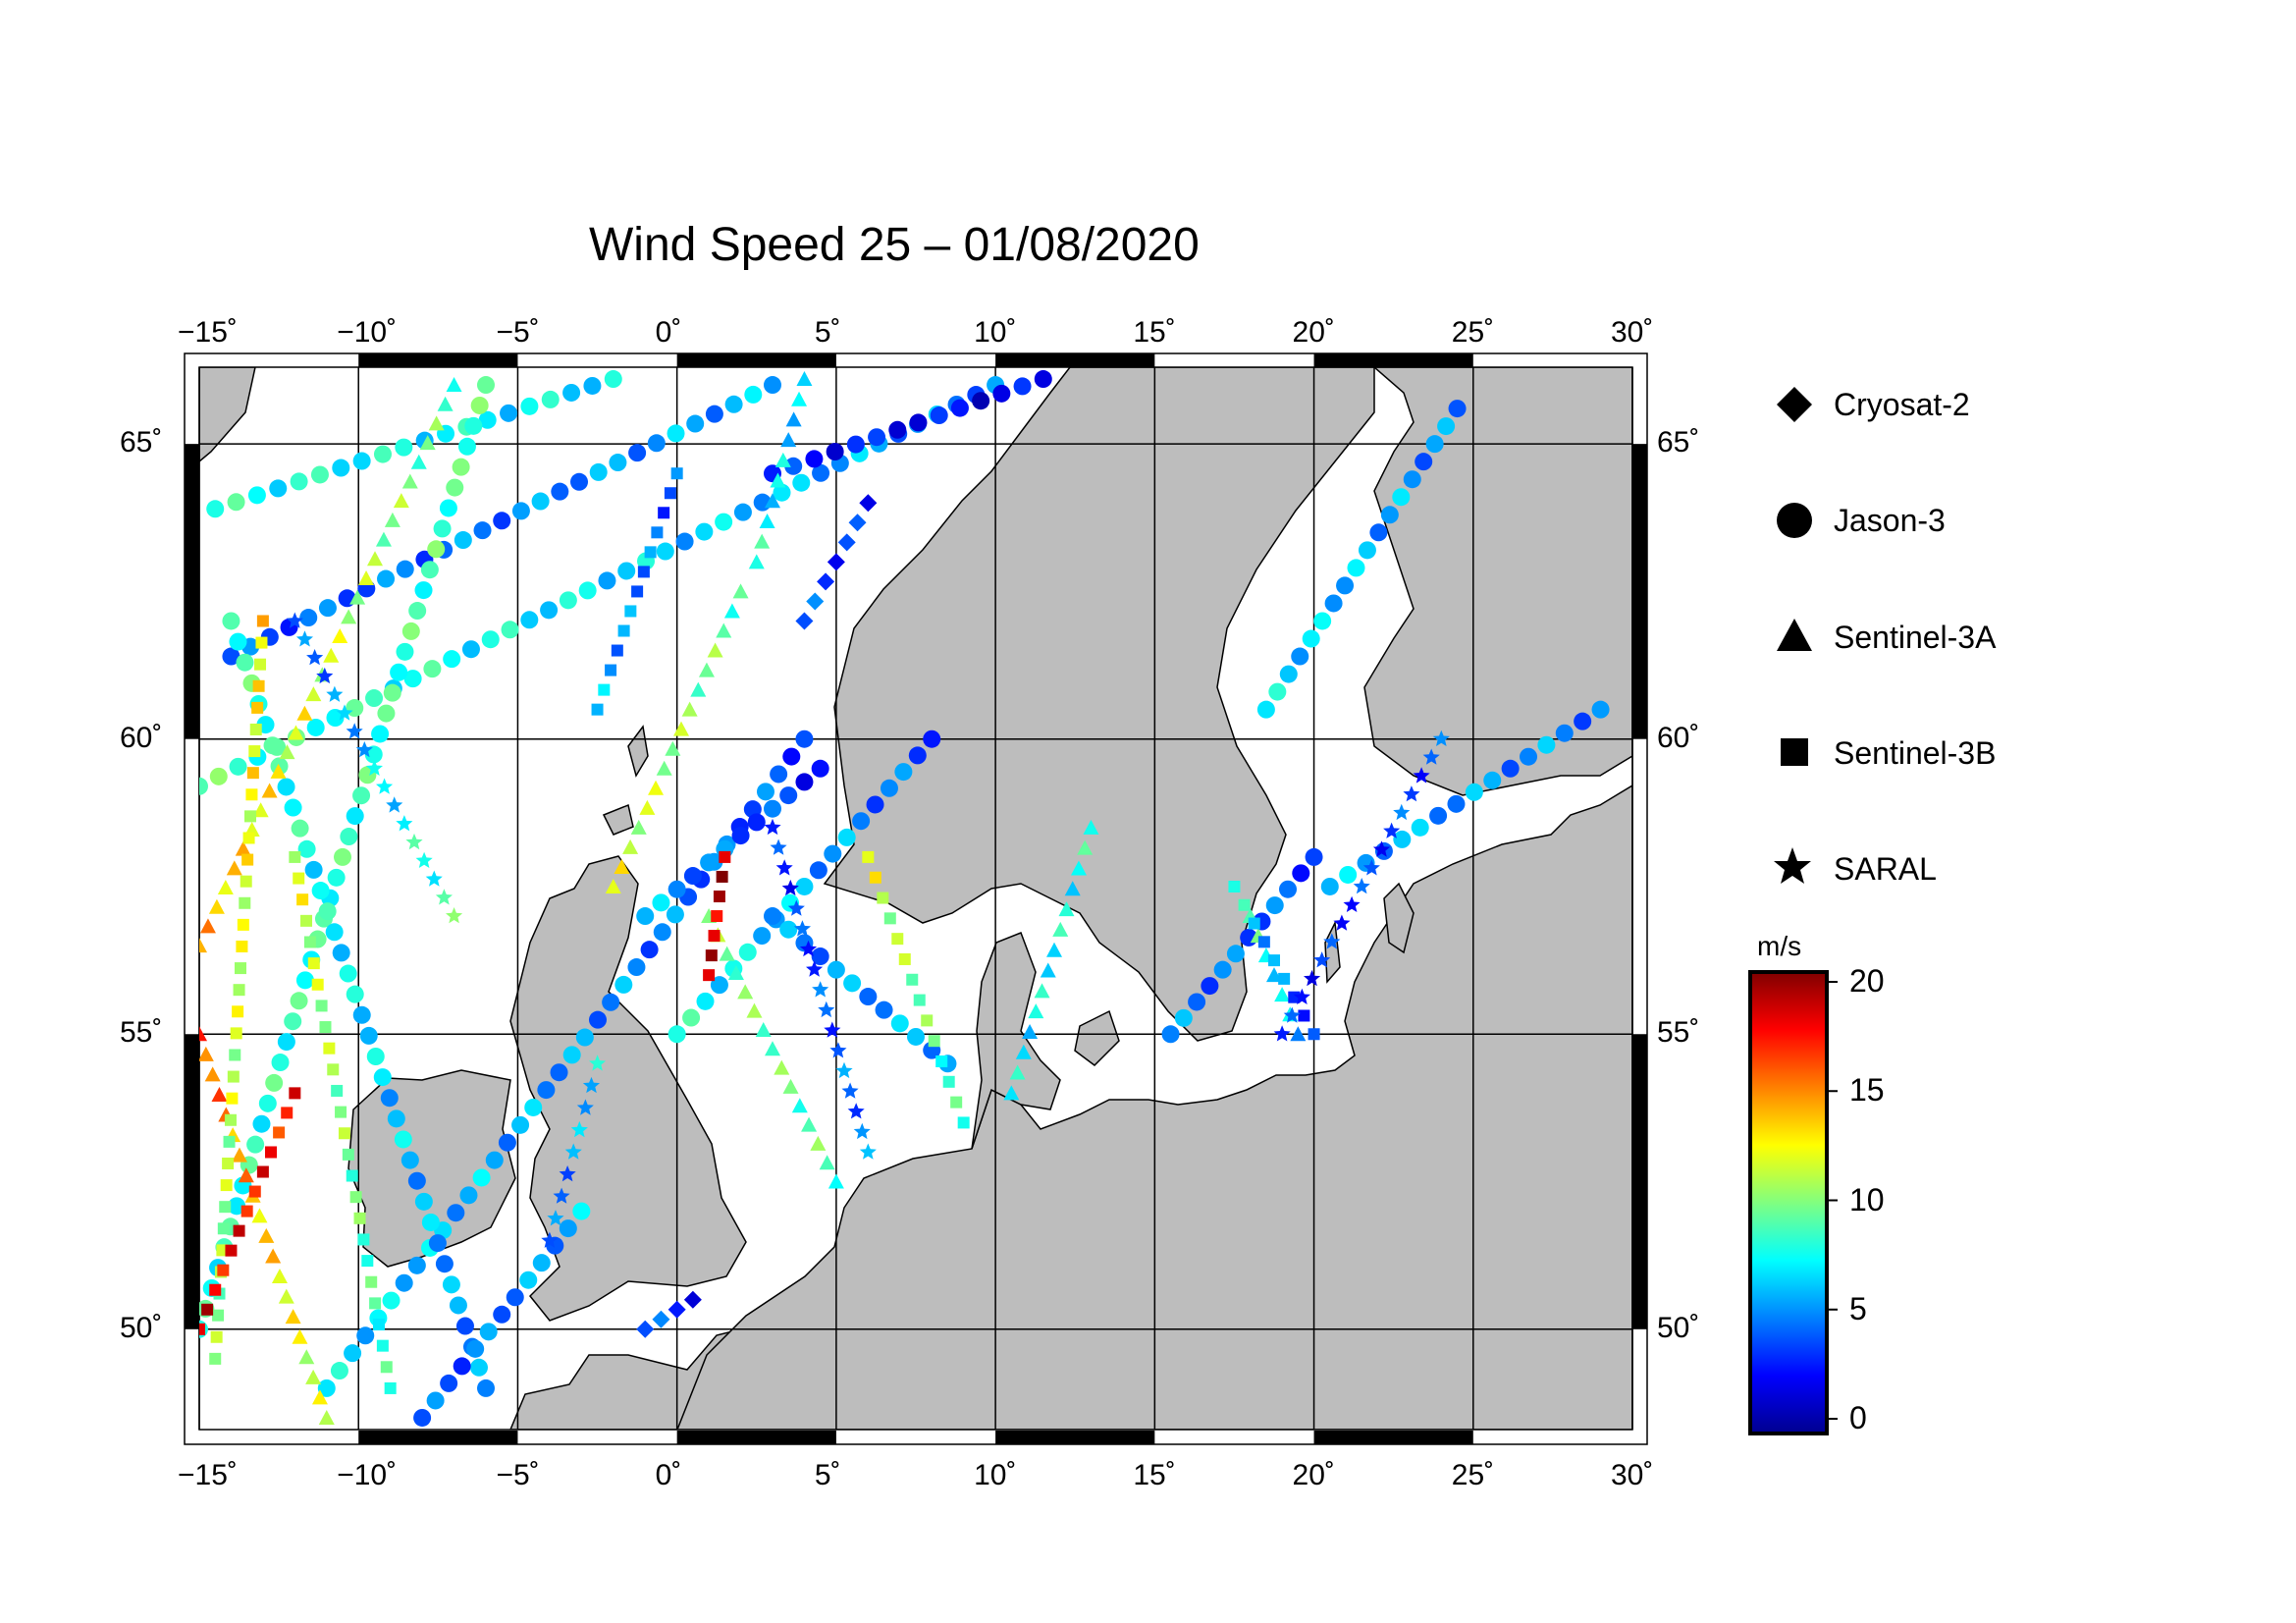  What do you see at coordinates (1833, 1200) in the screenshot?
I see `colorbar-ticks` at bounding box center [1833, 1200].